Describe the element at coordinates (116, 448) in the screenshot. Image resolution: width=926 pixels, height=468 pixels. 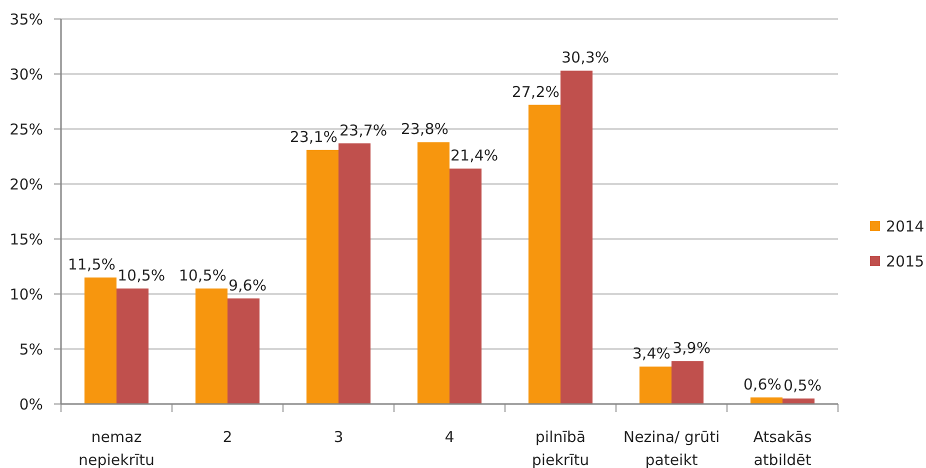
I see `x-tick-label: nemaz nepiekrītu` at that location.